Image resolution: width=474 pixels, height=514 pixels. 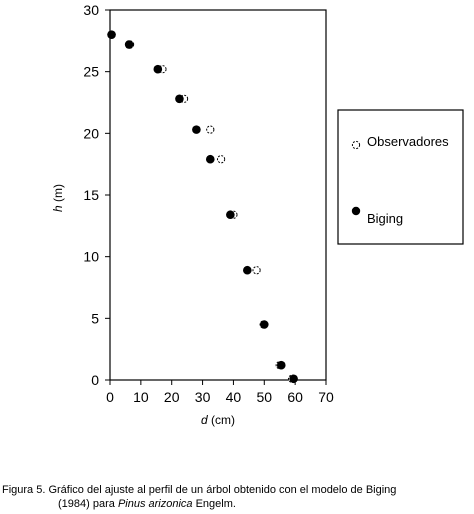 I want to click on legend-label-biging: Biging, so click(x=385, y=218).